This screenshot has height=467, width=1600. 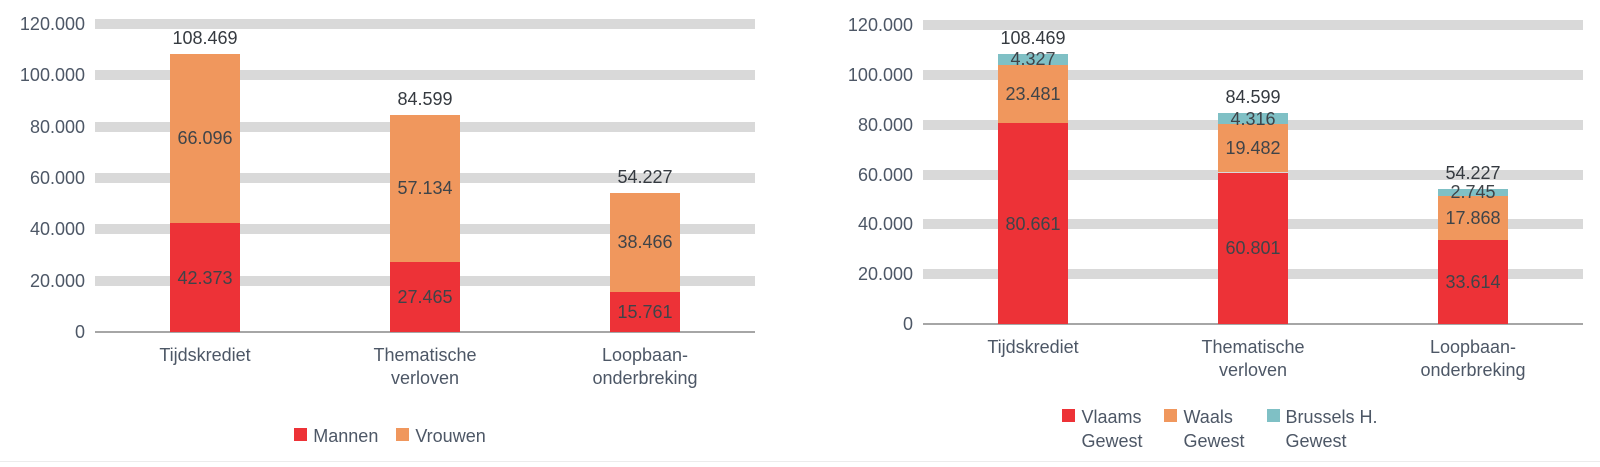 What do you see at coordinates (1214, 429) in the screenshot?
I see `legend-label: Waals Gewest` at bounding box center [1214, 429].